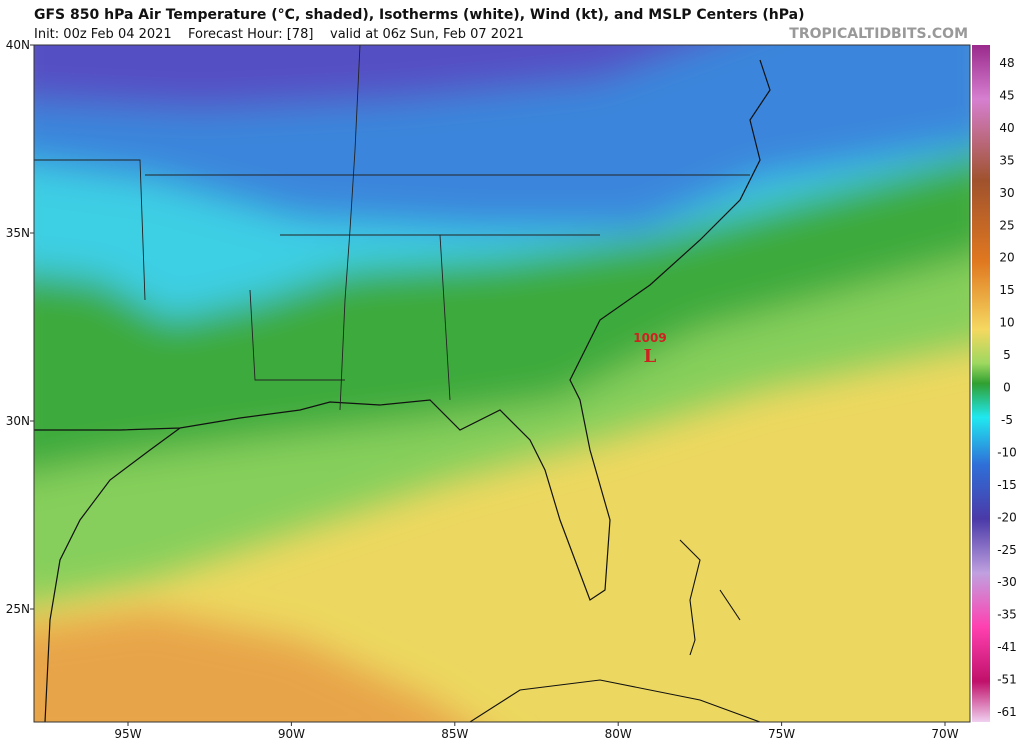 This screenshot has height=746, width=1024. Describe the element at coordinates (1006, 128) in the screenshot. I see `colorbar-label: 40` at that location.